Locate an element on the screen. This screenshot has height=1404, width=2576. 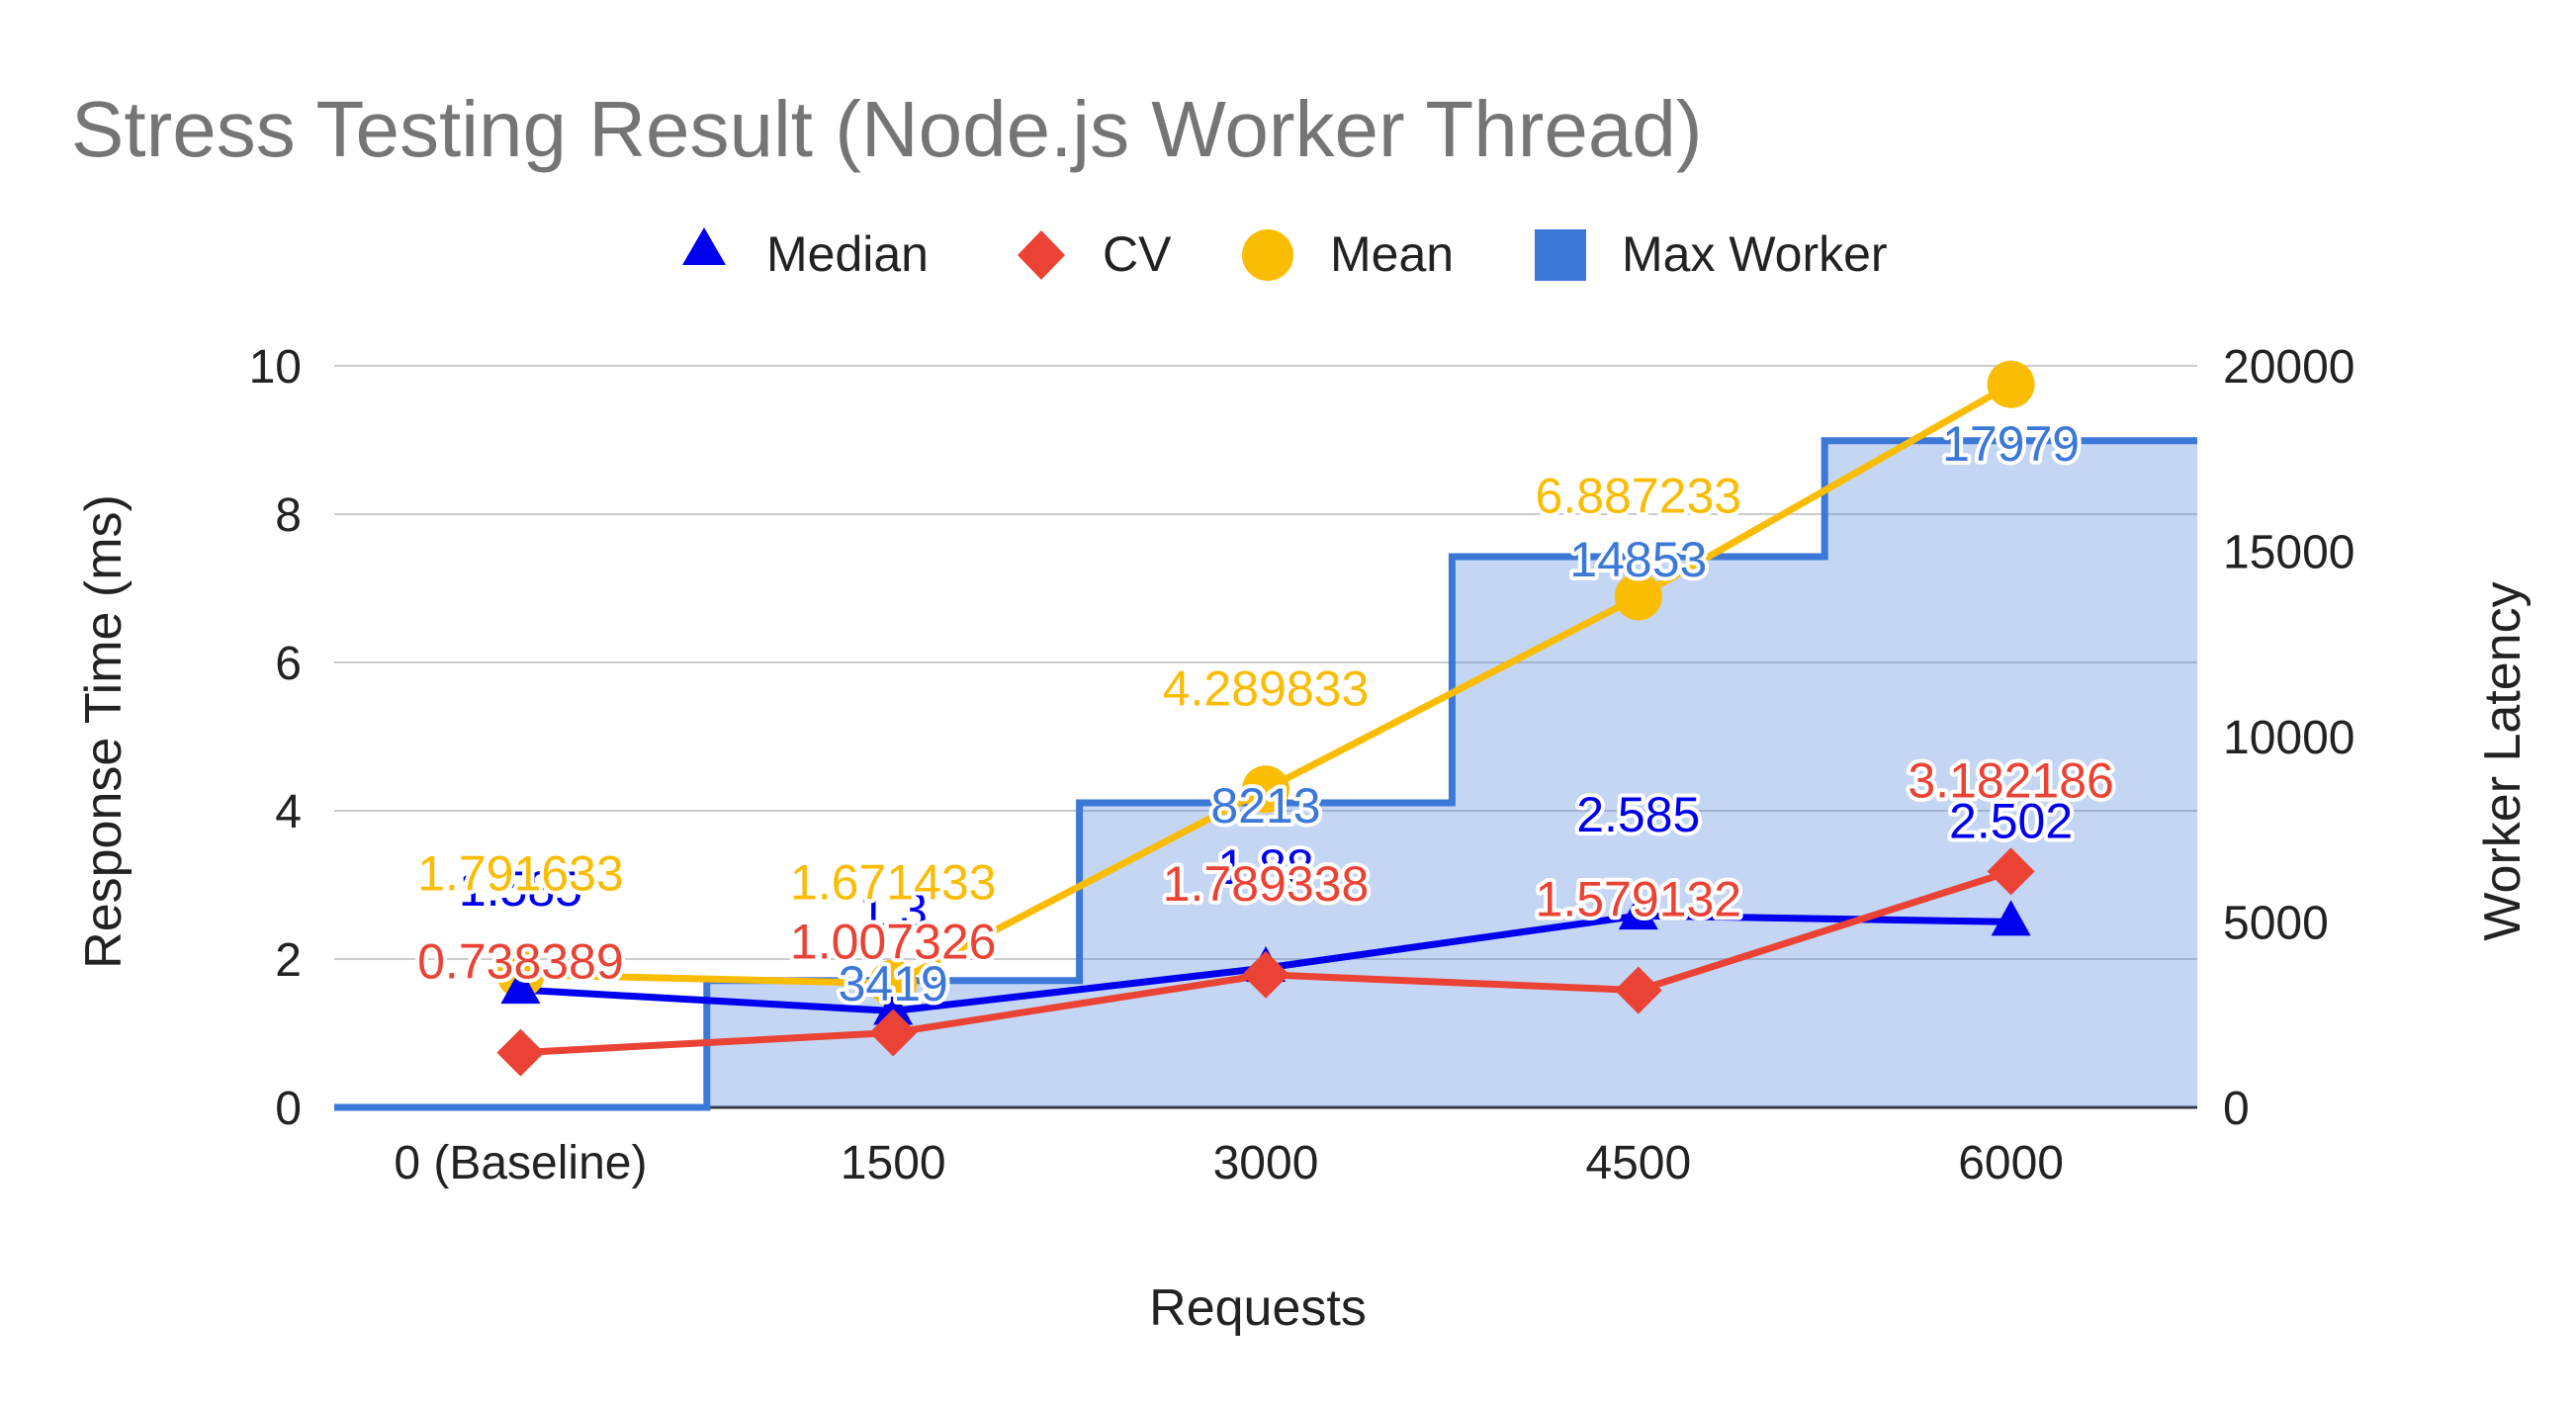
y2-axis-ticks: 0 5000 10000 15000 20000 is located at coordinates (2288, 738).